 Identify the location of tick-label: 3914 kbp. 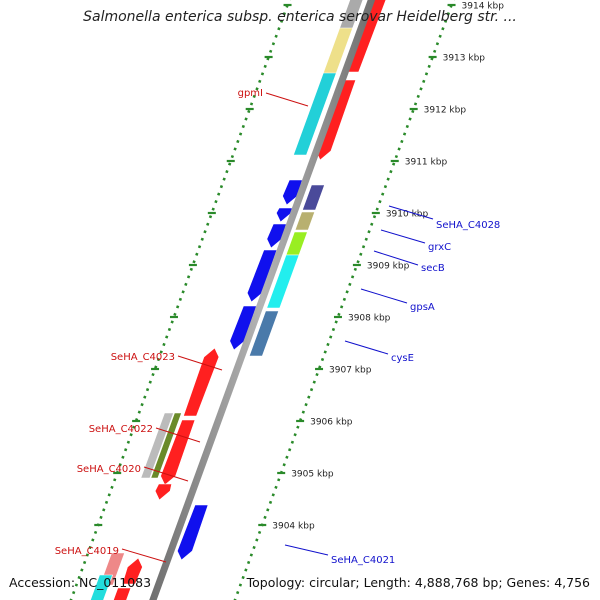
(483, 7).